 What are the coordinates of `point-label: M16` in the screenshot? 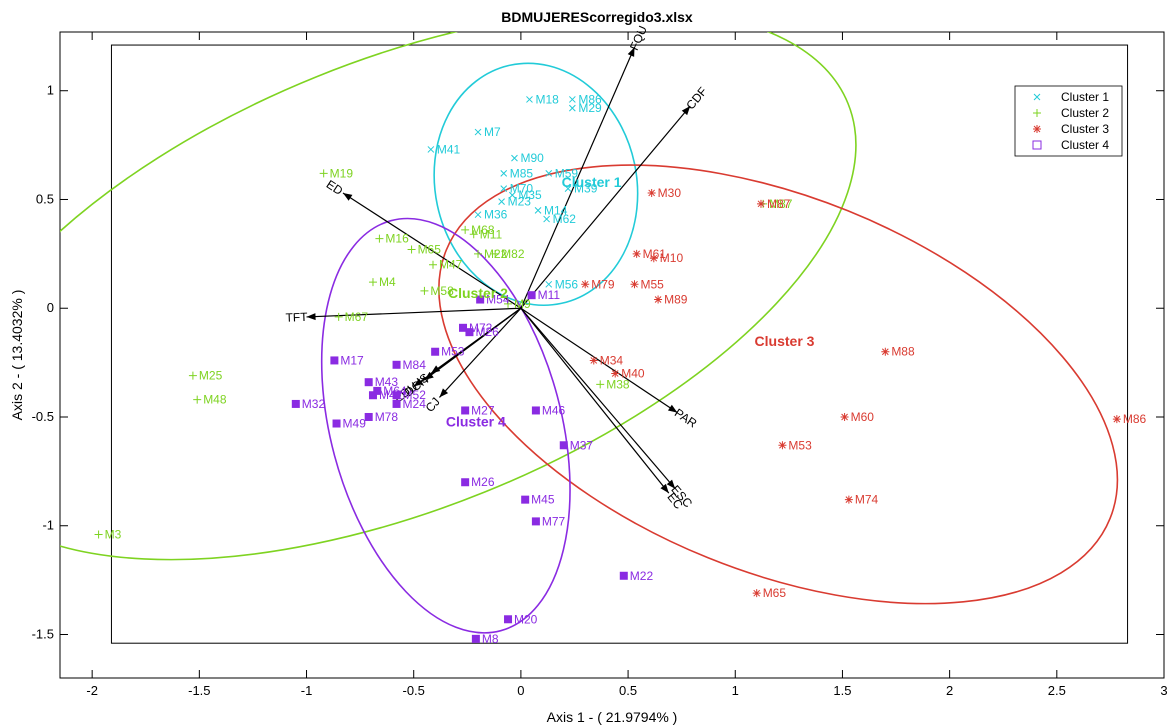 It's located at (397, 239).